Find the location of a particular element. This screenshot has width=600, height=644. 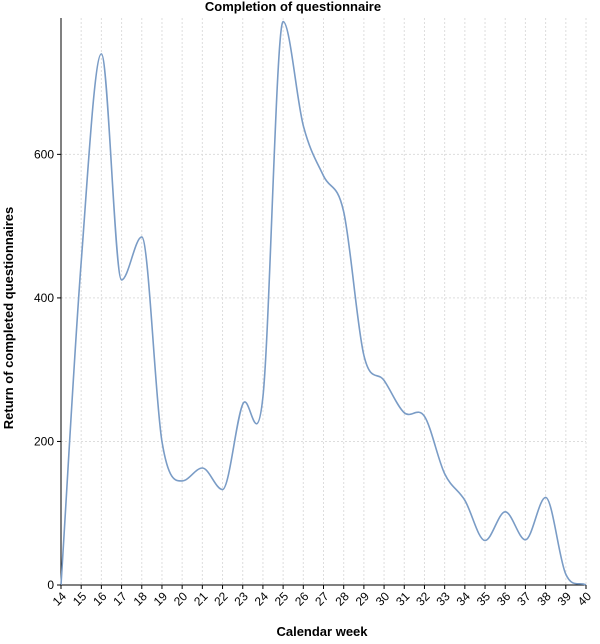

x-tick-label: 20 is located at coordinates (181, 599).